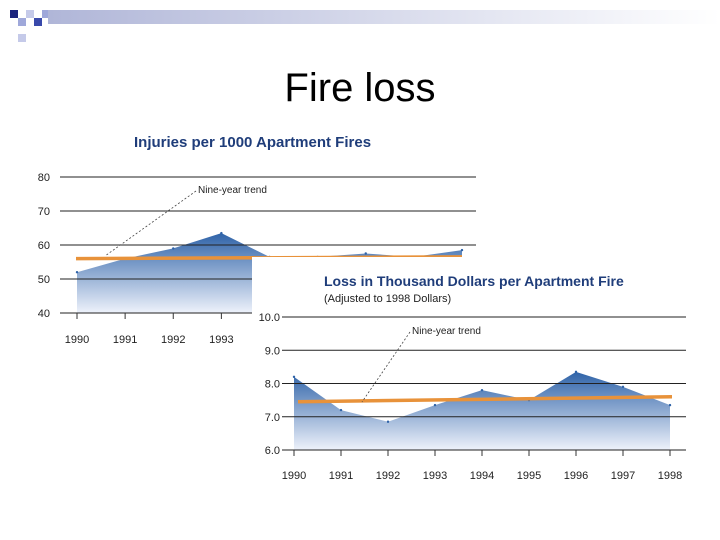 The image size is (720, 540). I want to click on x-tick-label: 1997, so click(623, 476).